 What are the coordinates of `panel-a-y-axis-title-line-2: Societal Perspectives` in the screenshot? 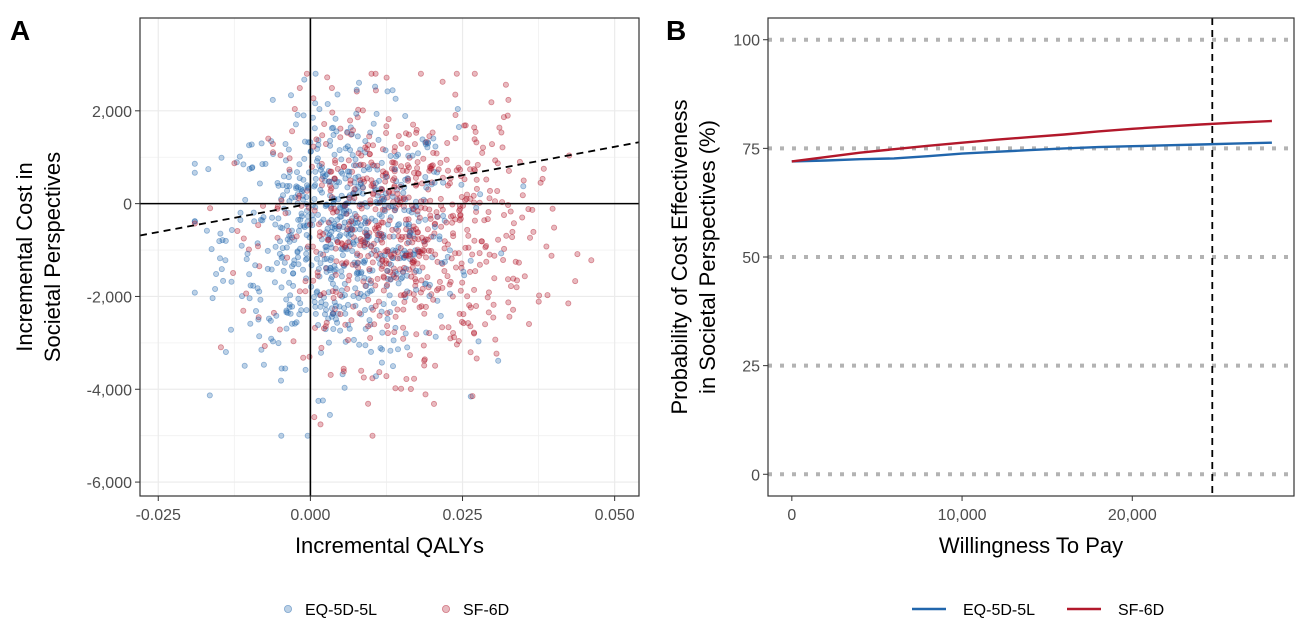 It's located at (52, 257).